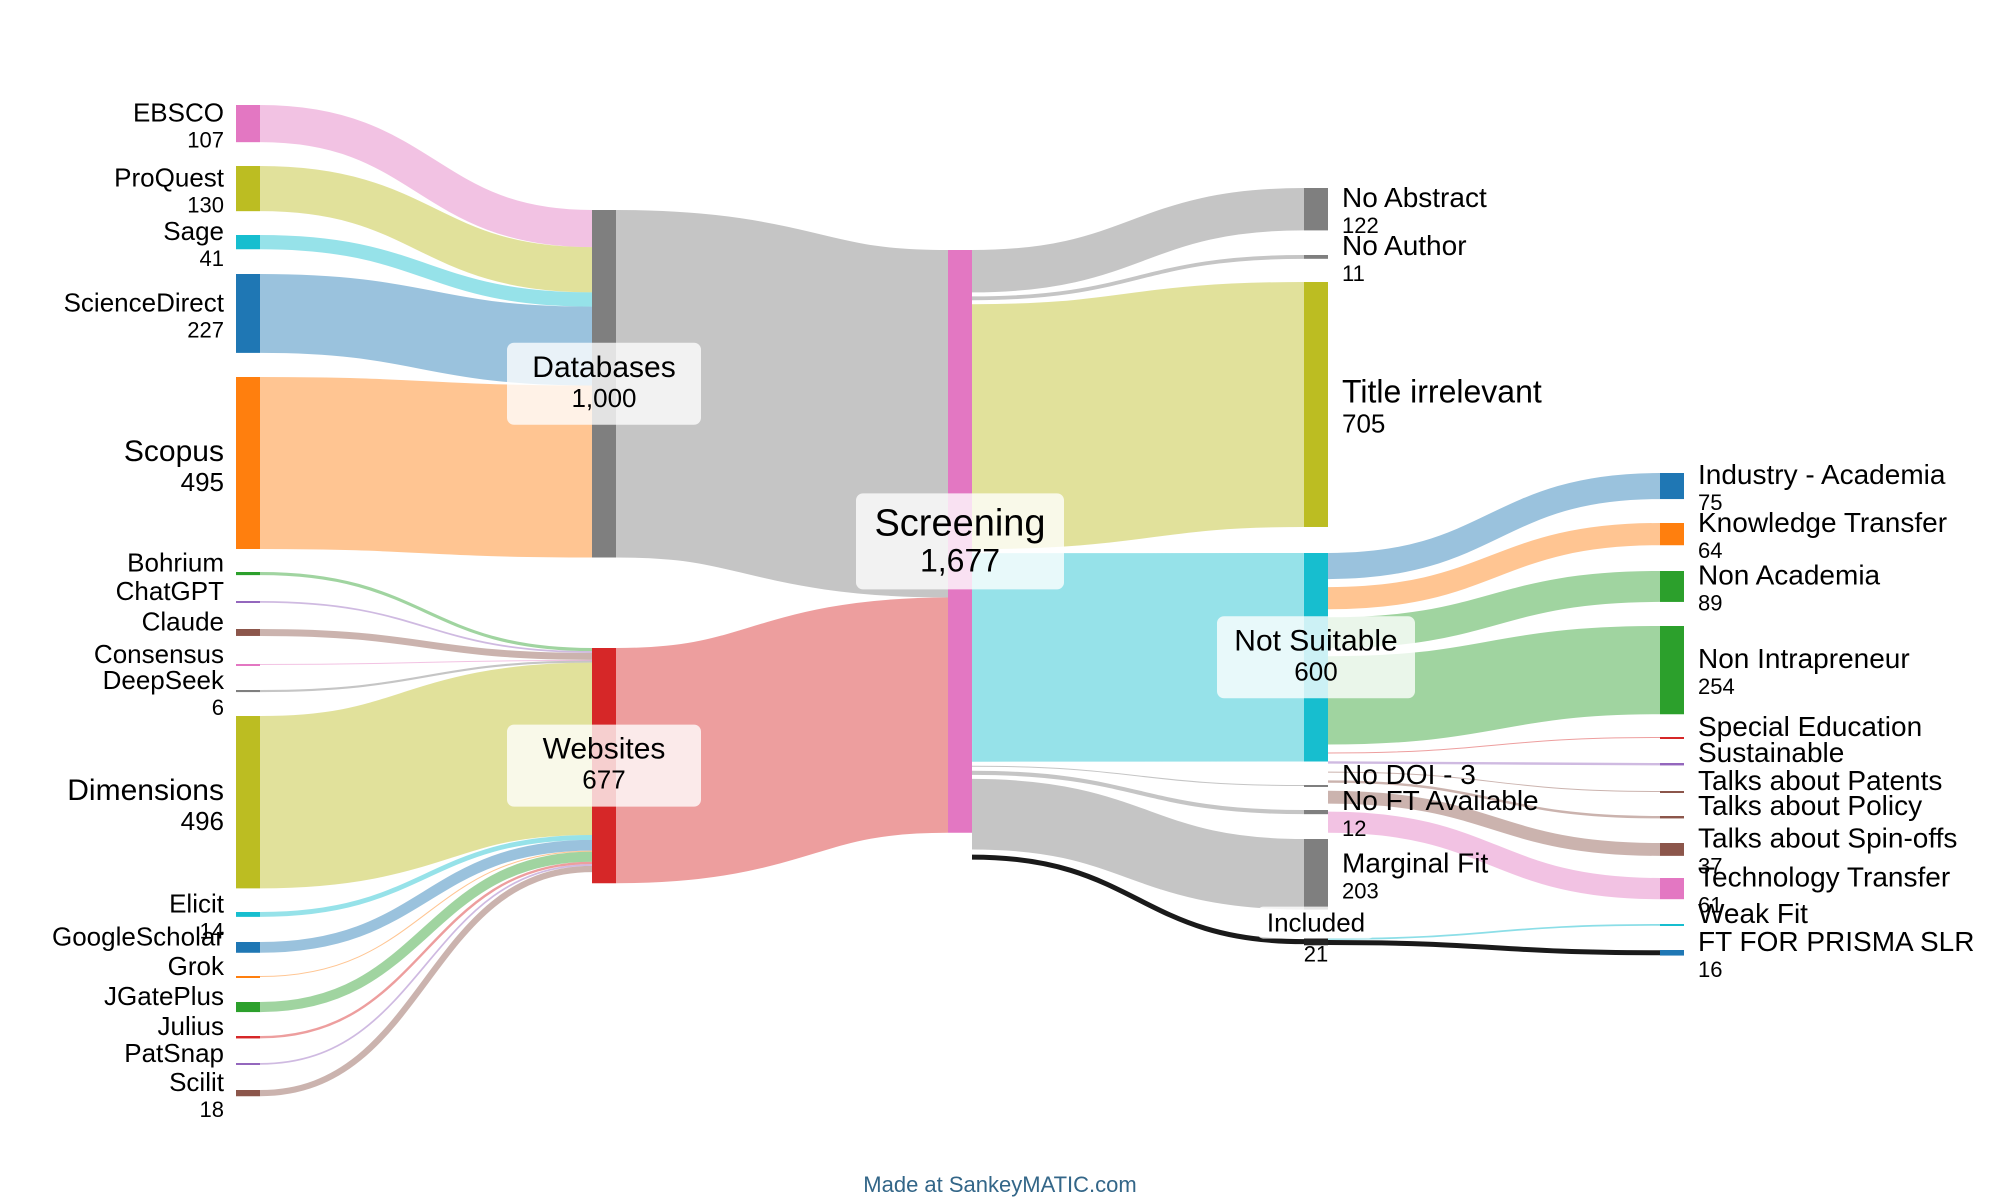  I want to click on label-box-notsuitable, so click(1316, 657).